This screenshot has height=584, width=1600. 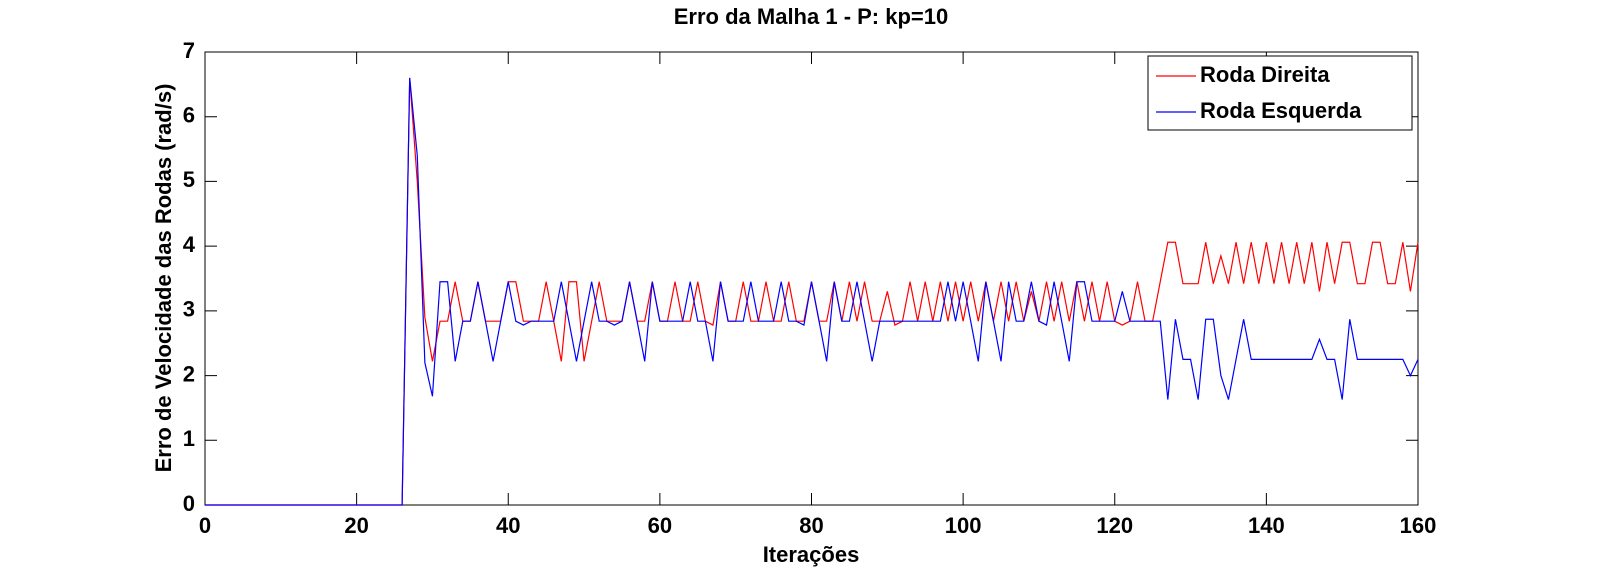 What do you see at coordinates (356, 525) in the screenshot?
I see `x-tick-label: 20` at bounding box center [356, 525].